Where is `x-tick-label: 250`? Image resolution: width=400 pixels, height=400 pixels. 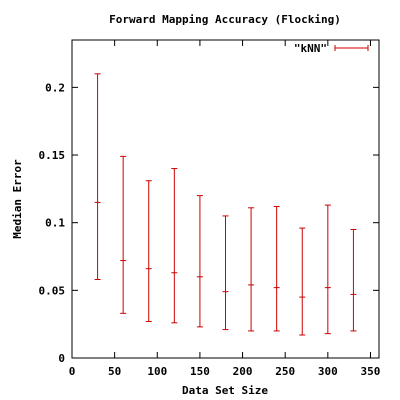
x-tick-label: 250 is located at coordinates (285, 371).